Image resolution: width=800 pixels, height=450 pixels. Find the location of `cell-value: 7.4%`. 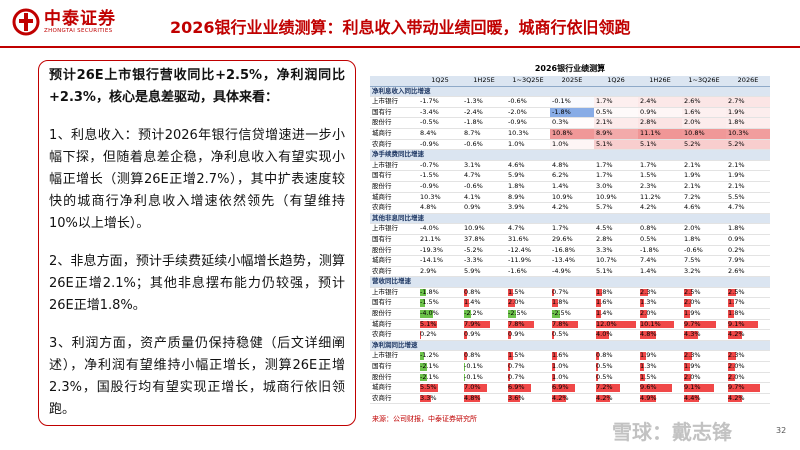

cell-value: 7.4% is located at coordinates (648, 260).